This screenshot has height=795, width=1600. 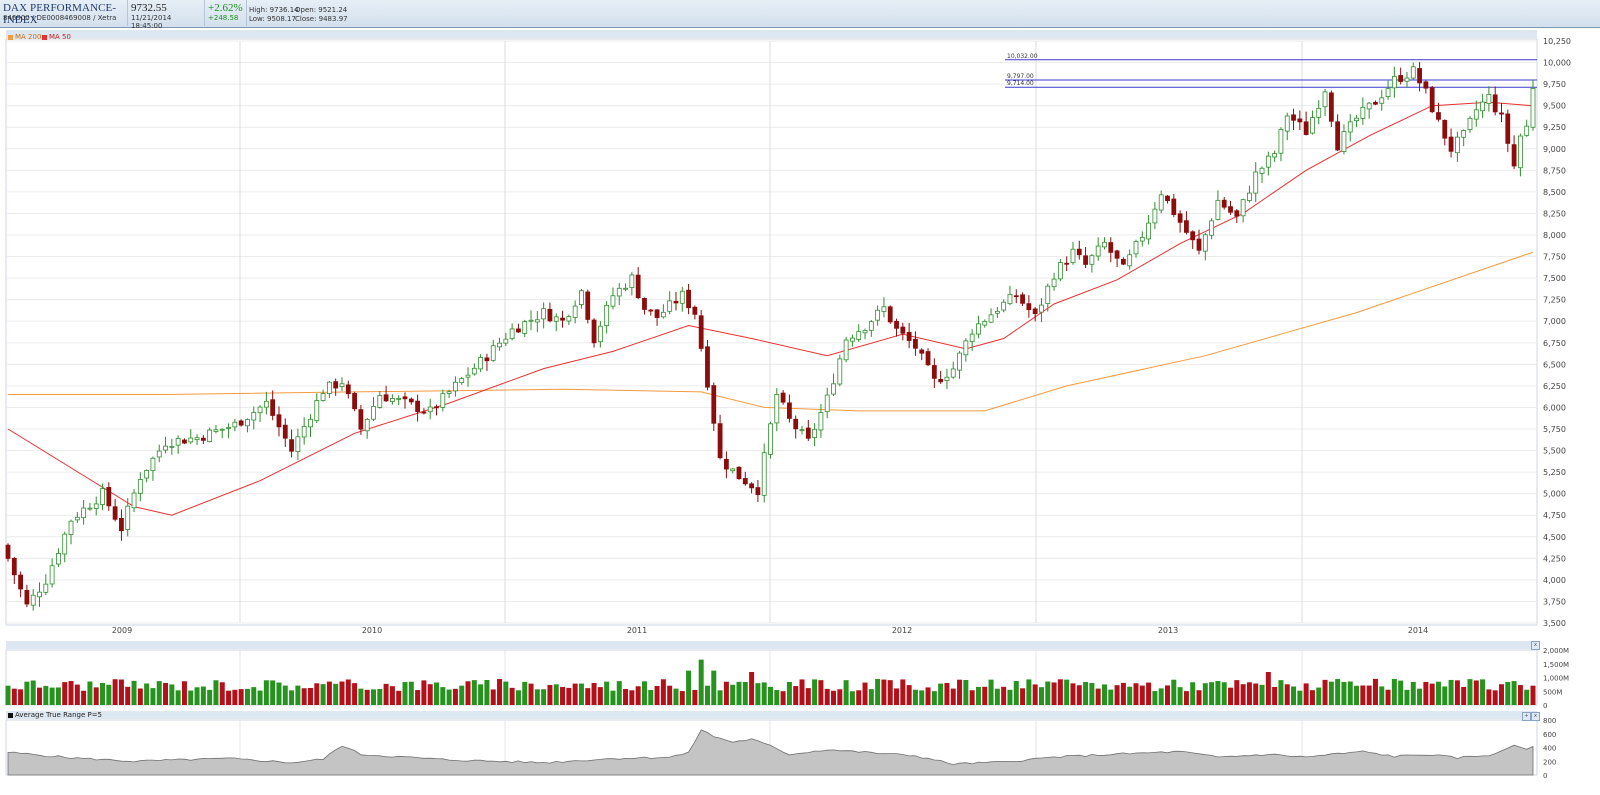 What do you see at coordinates (1554, 364) in the screenshot?
I see `ytick-6500: 6,500` at bounding box center [1554, 364].